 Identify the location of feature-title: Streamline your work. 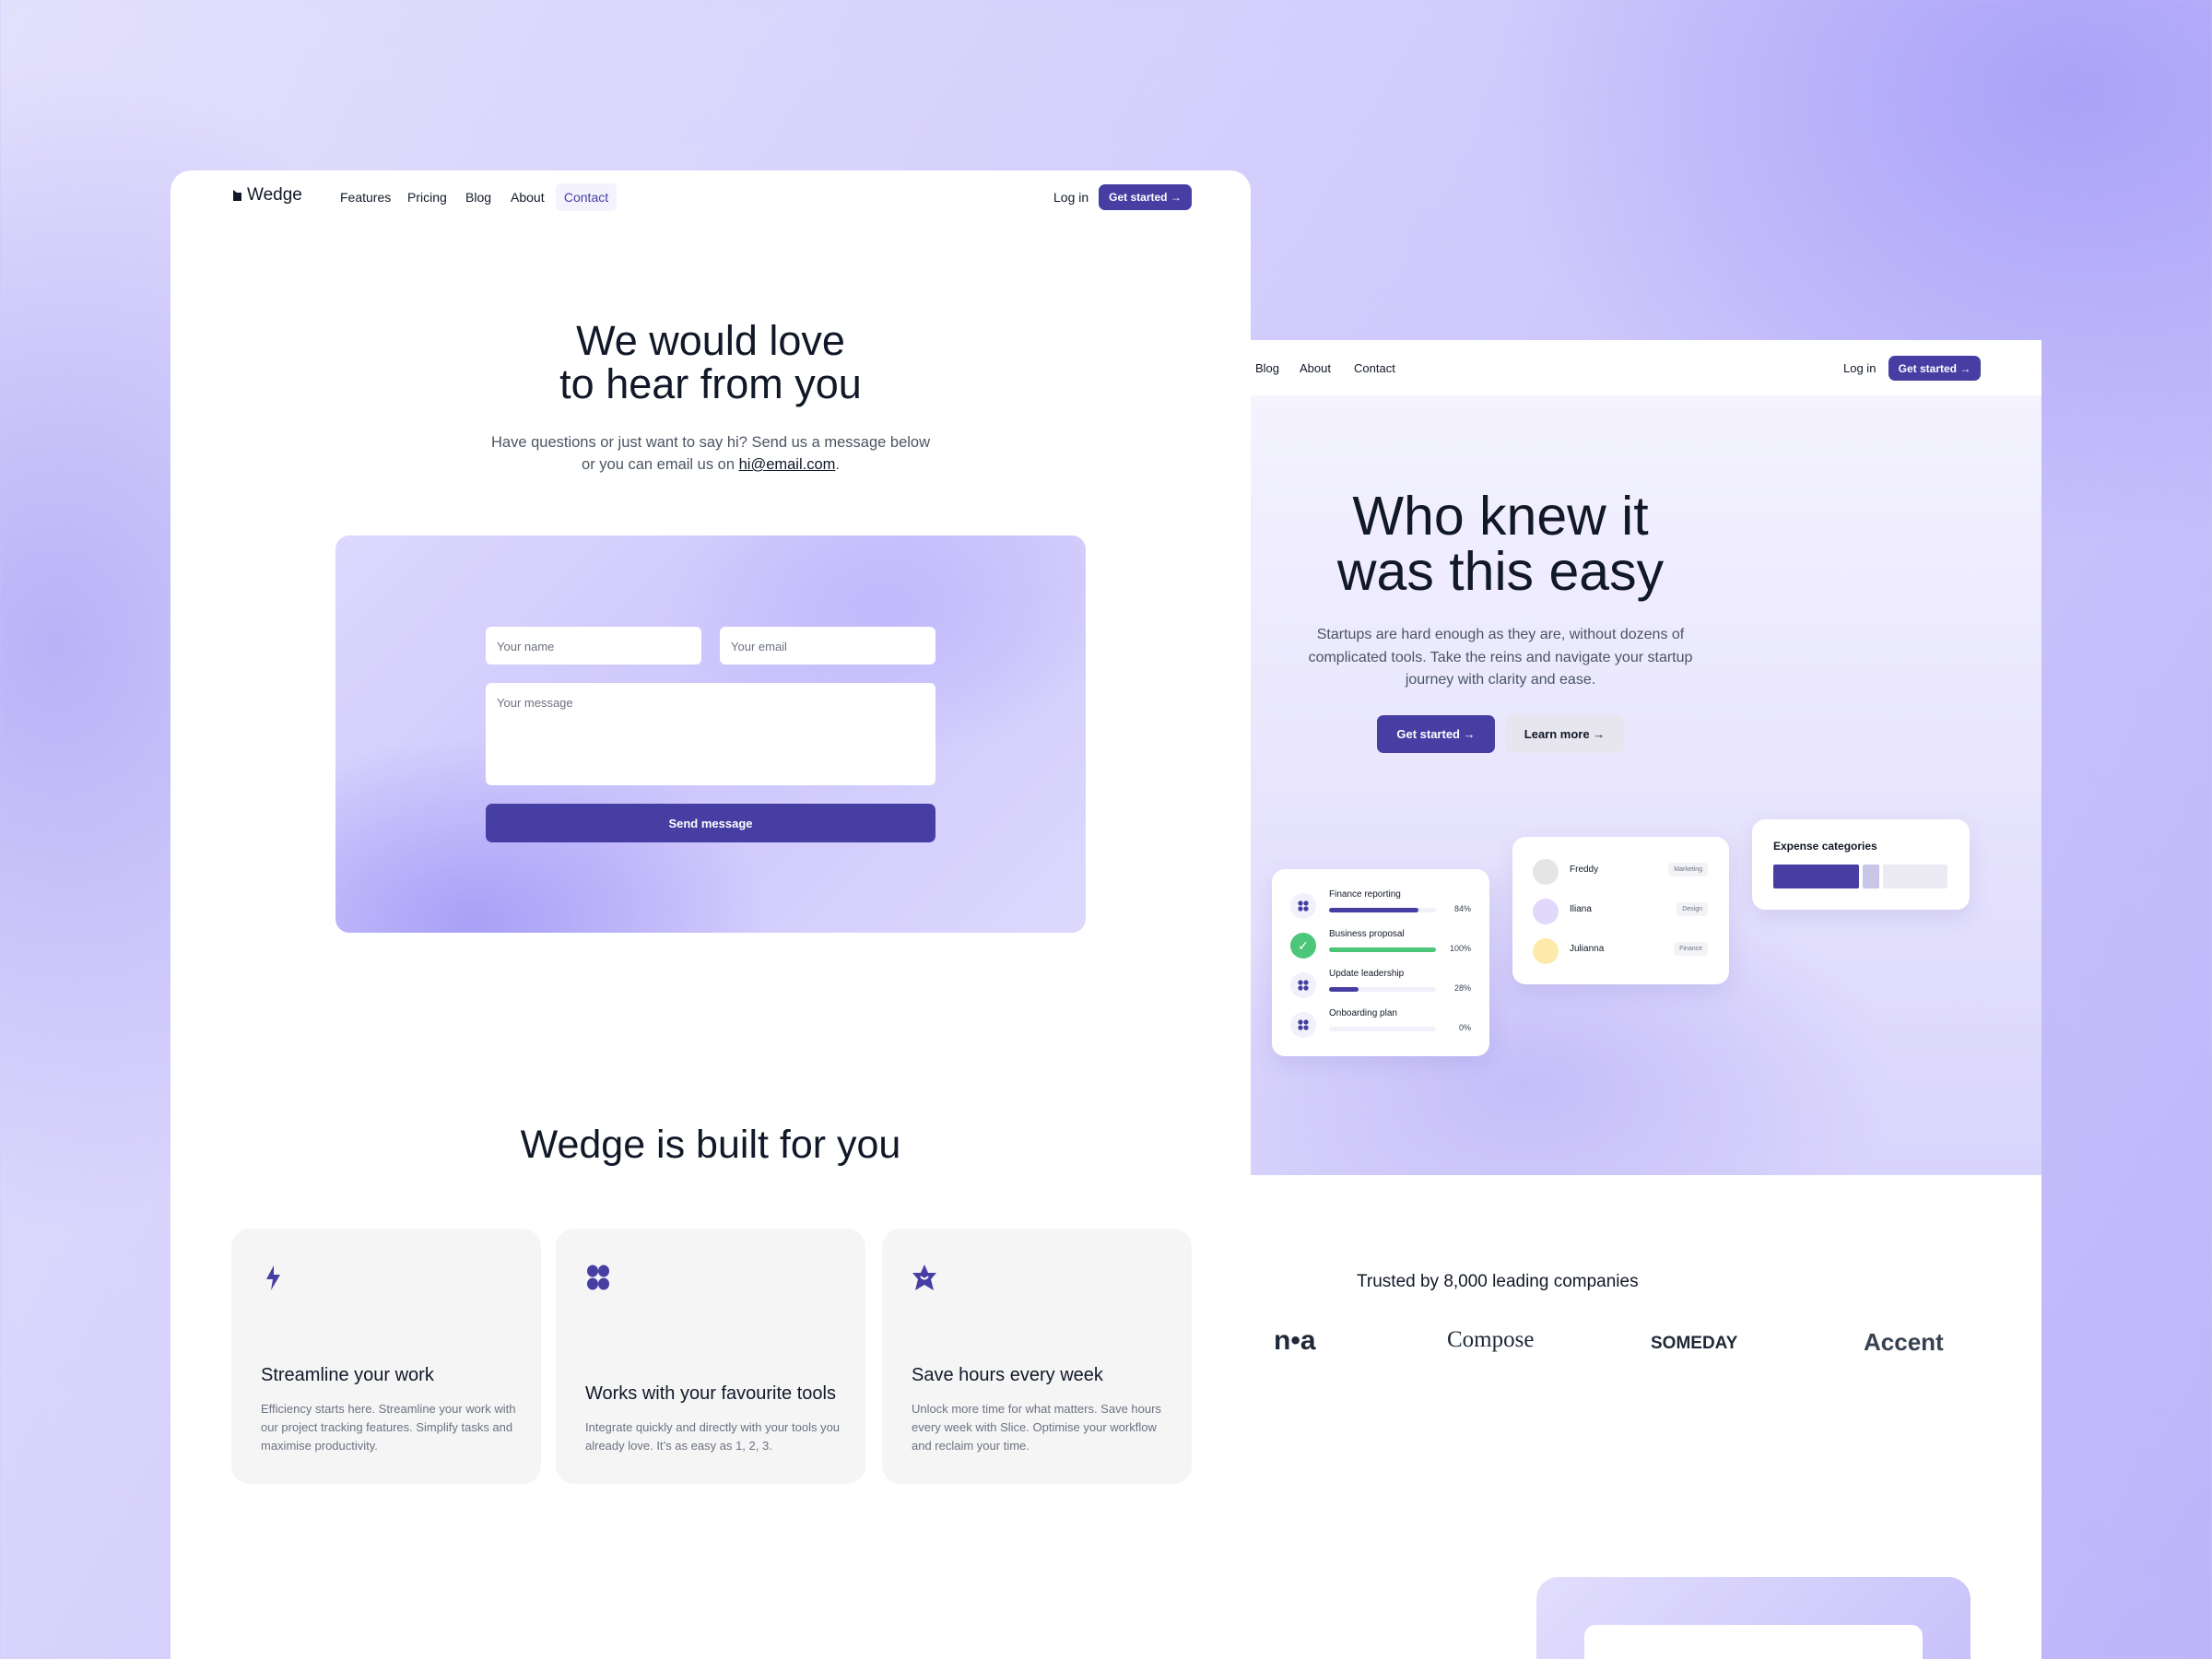
(347, 1375).